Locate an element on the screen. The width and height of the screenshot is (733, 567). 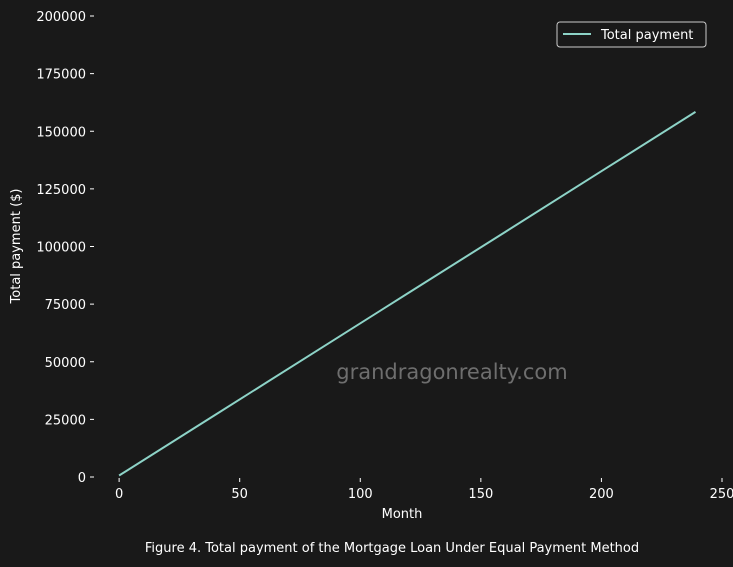
y-tick-label: 0 is located at coordinates (82, 478).